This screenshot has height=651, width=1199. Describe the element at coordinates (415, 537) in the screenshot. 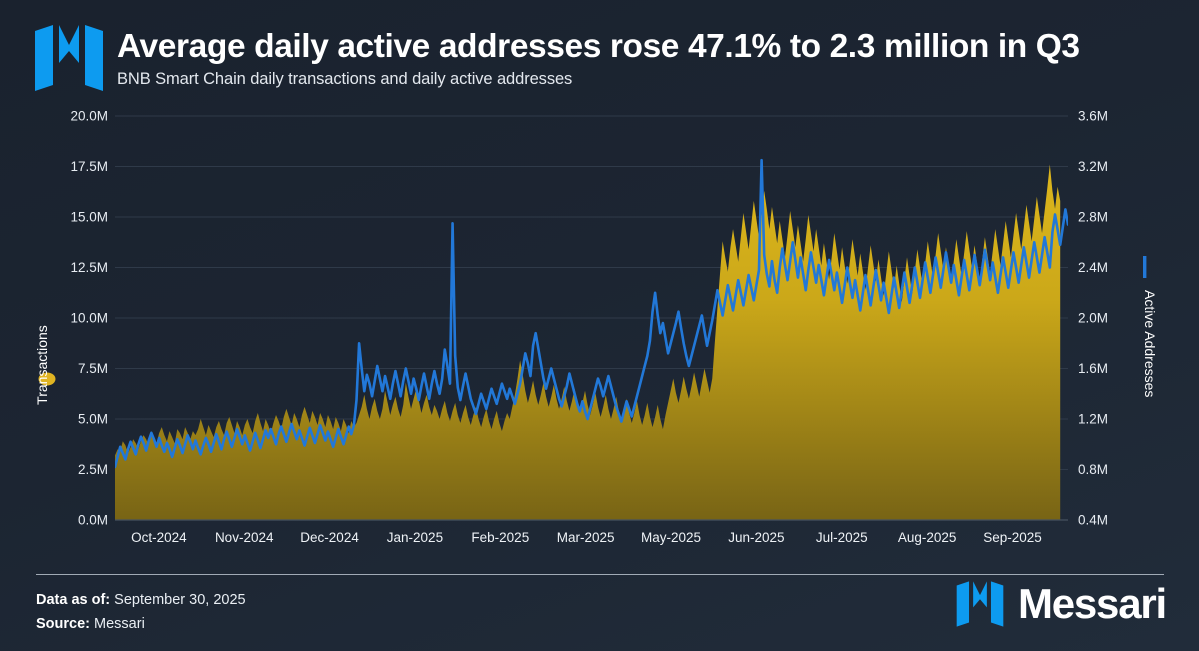

I see `x-axis-tick-label: Jan-2025` at that location.